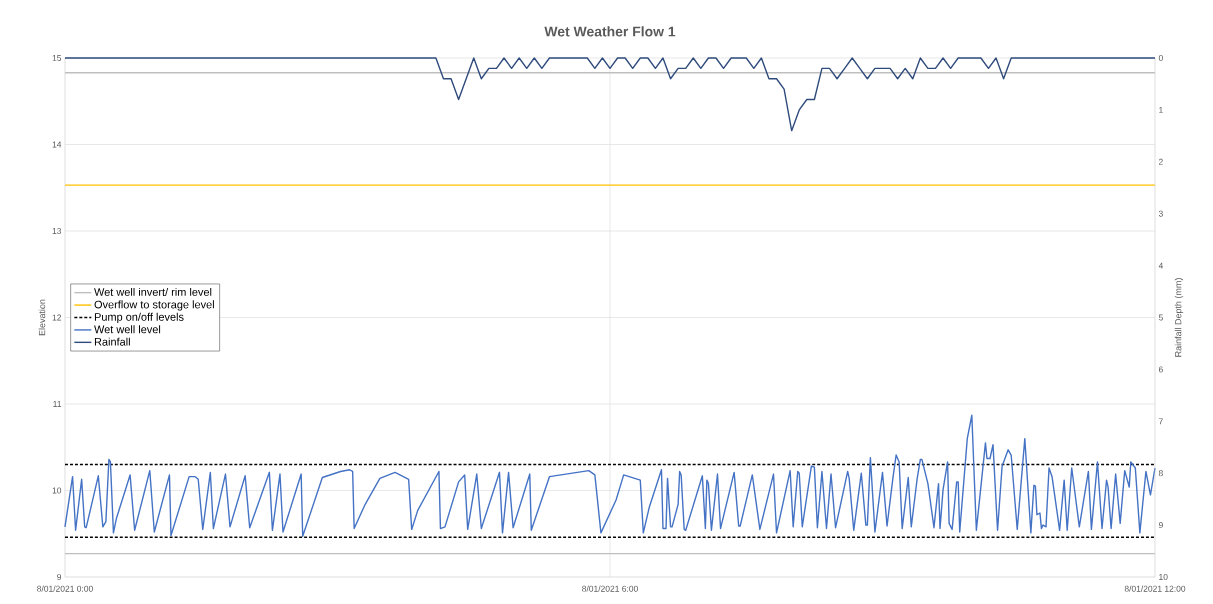 Image resolution: width=1213 pixels, height=604 pixels. I want to click on y2-tick-label: 10, so click(1163, 577).